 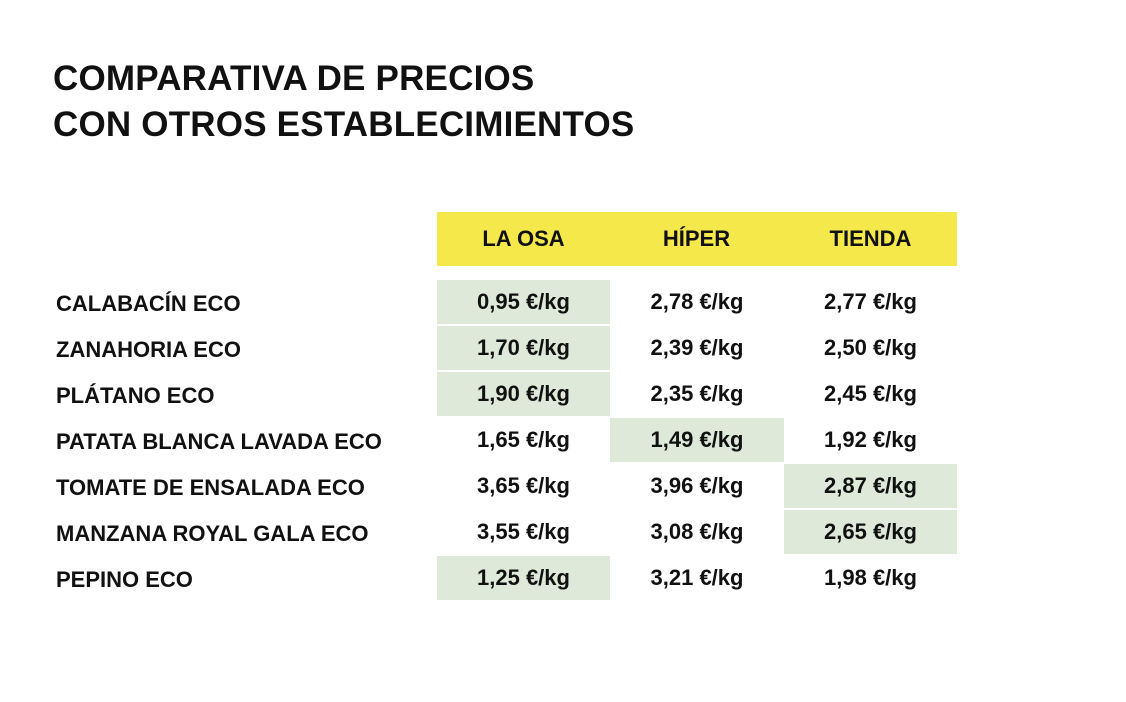 What do you see at coordinates (294, 78) in the screenshot?
I see `chart-title-line-1: COMPARATIVA DE PRECIOS` at bounding box center [294, 78].